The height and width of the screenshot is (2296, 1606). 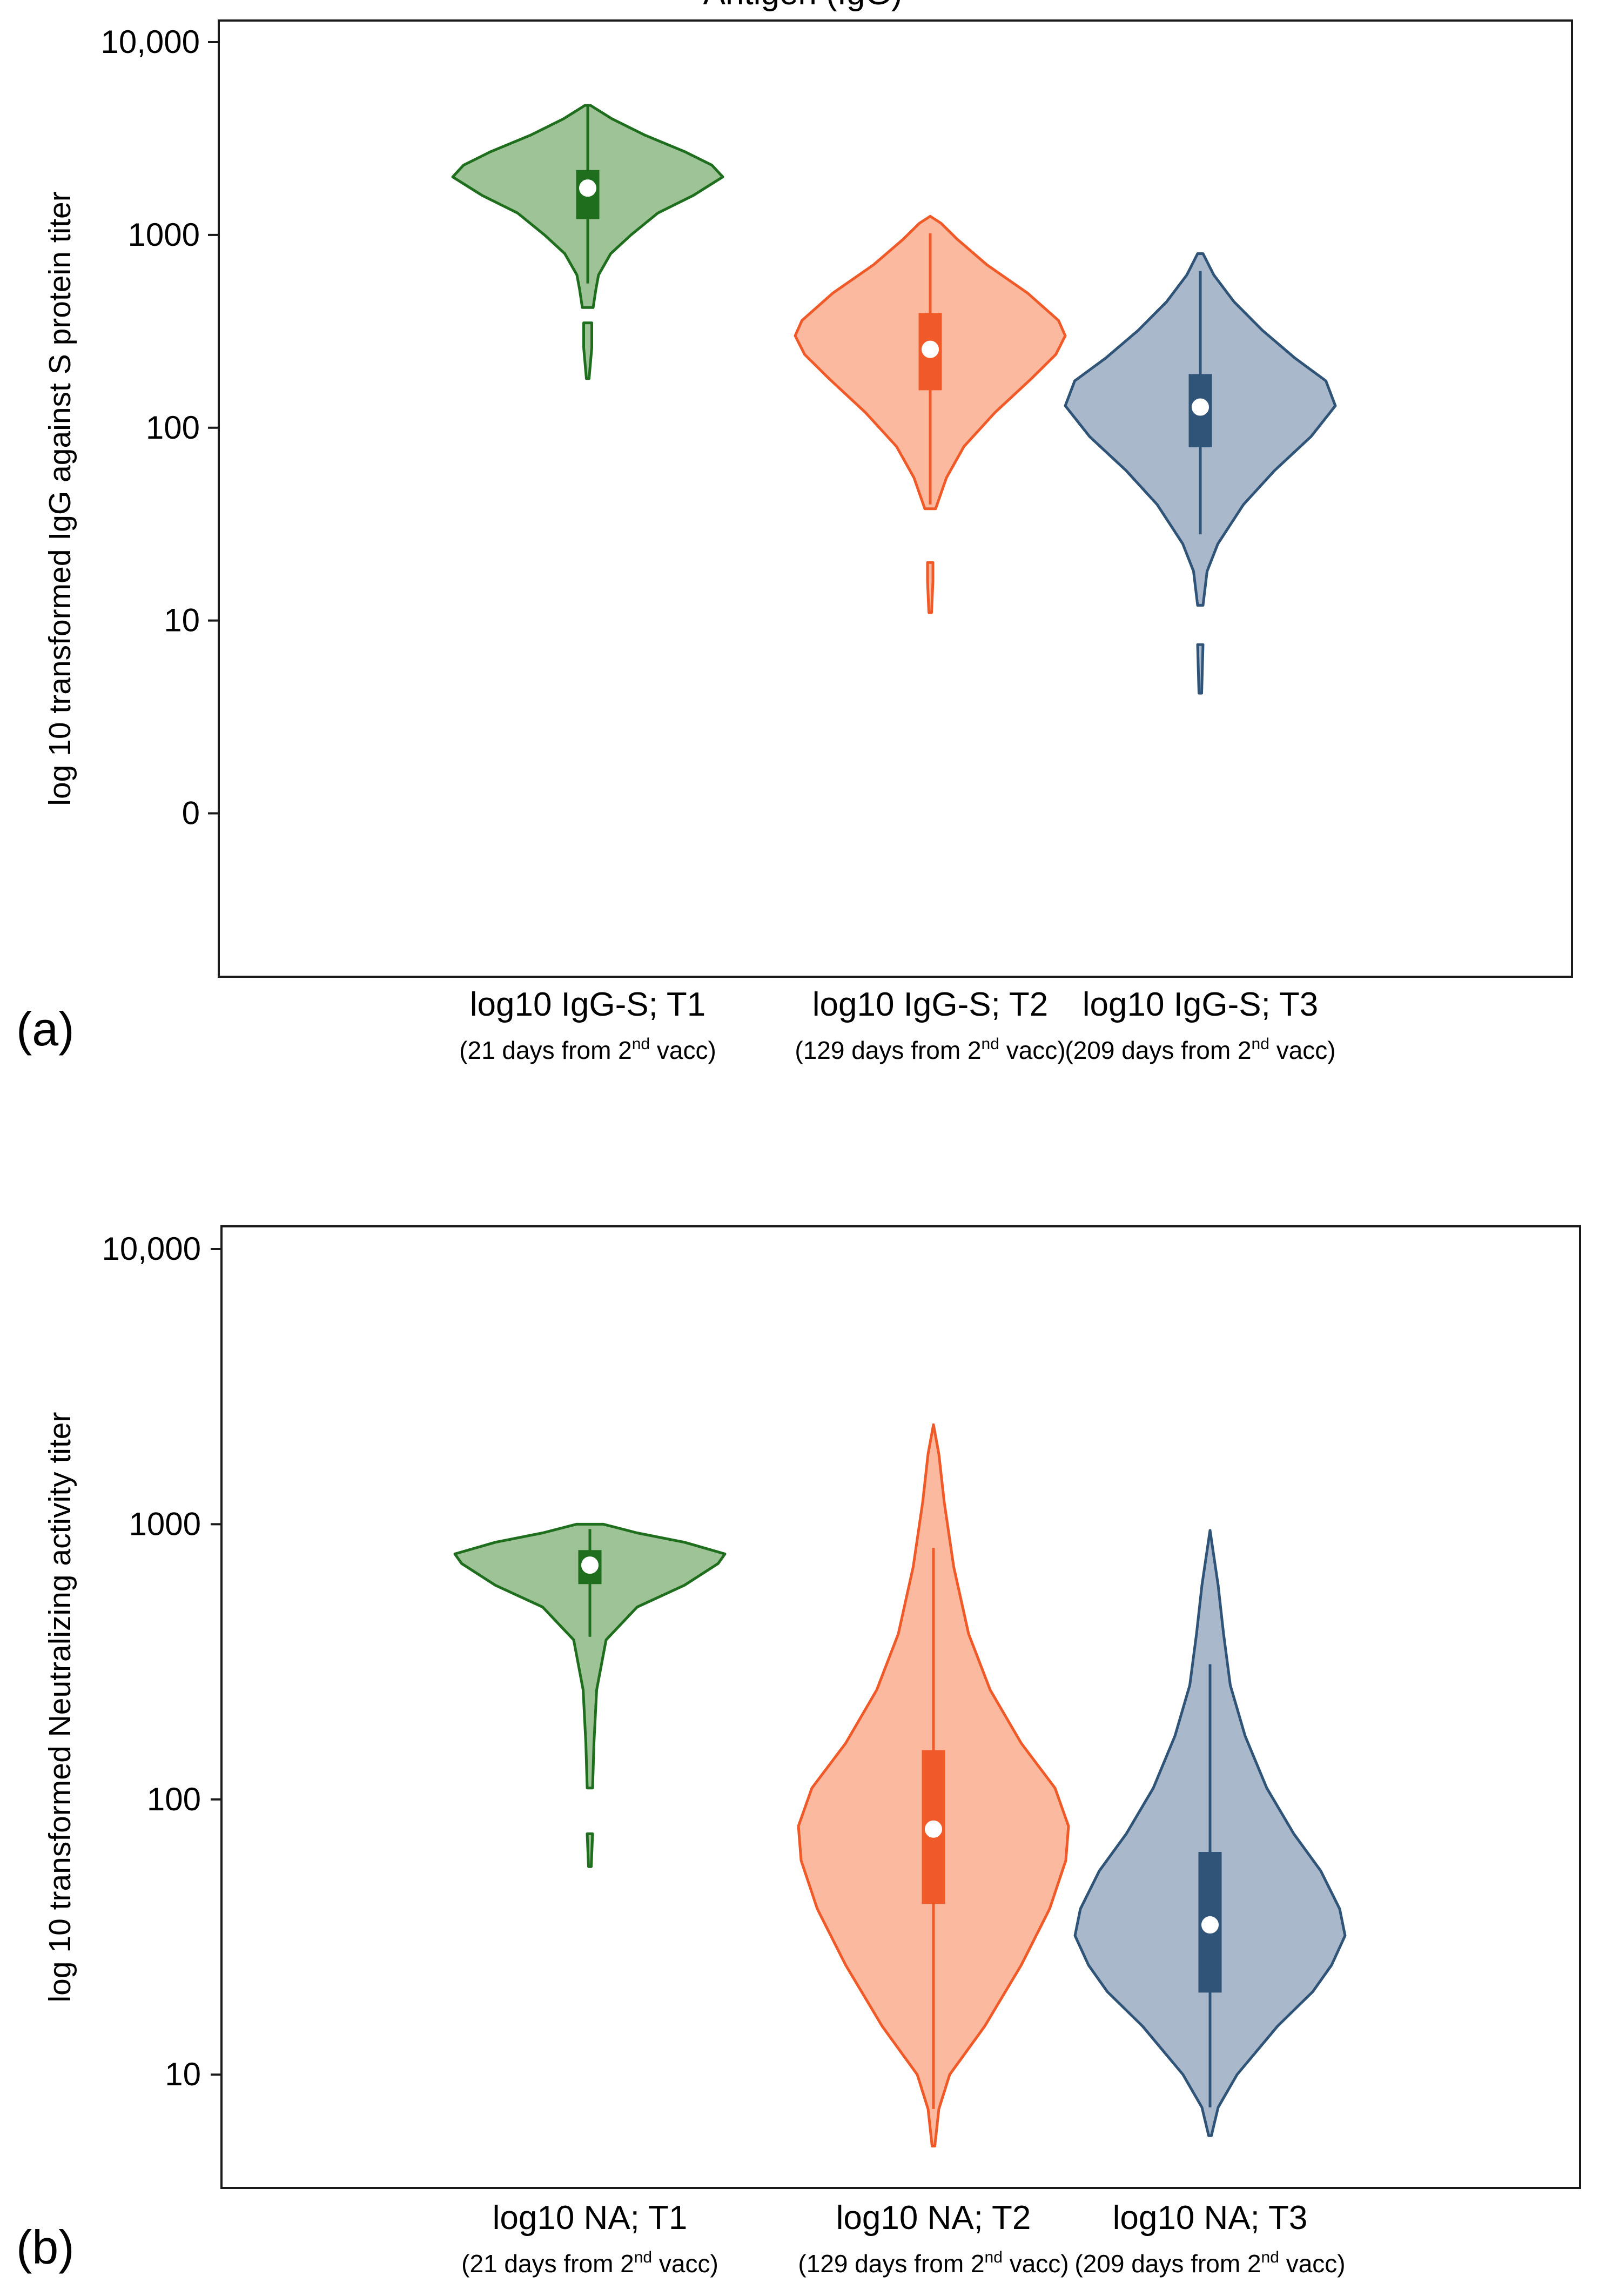 What do you see at coordinates (894, 399) in the screenshot?
I see `panel-a-violins` at bounding box center [894, 399].